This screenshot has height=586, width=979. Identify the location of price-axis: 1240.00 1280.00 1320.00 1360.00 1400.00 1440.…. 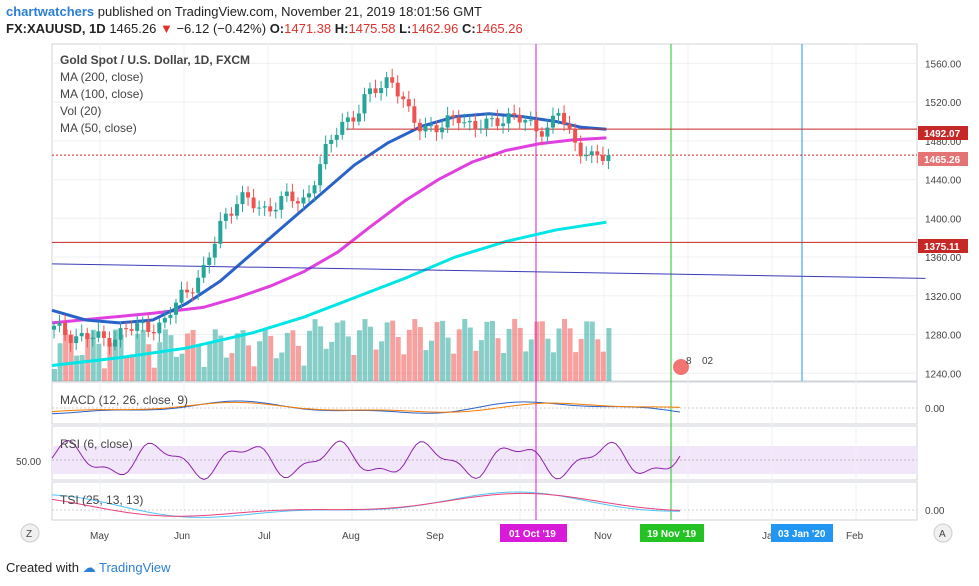
(943, 219).